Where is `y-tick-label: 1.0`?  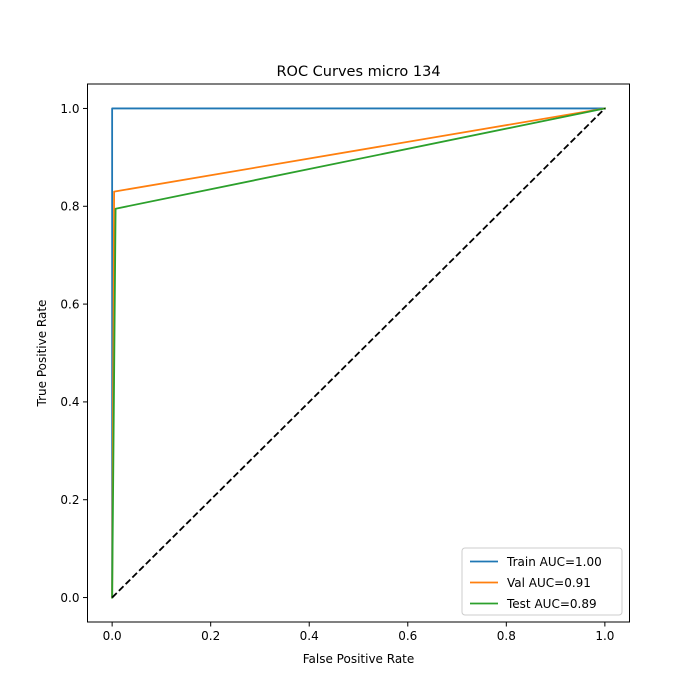 y-tick-label: 1.0 is located at coordinates (69, 109).